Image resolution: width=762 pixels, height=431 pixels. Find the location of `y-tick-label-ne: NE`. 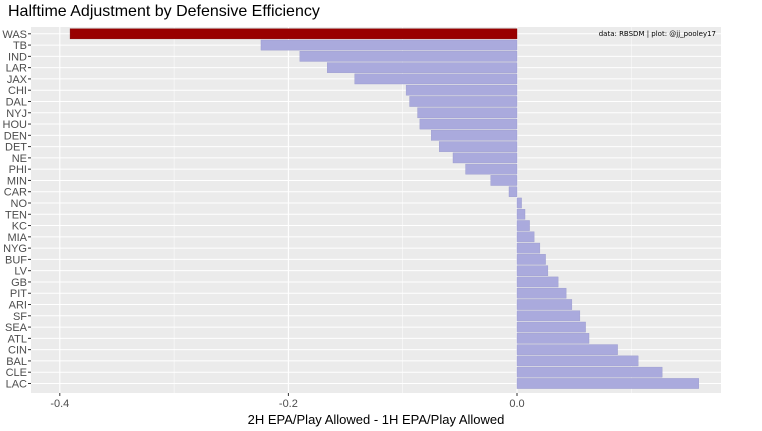

y-tick-label-ne: NE is located at coordinates (19, 159).